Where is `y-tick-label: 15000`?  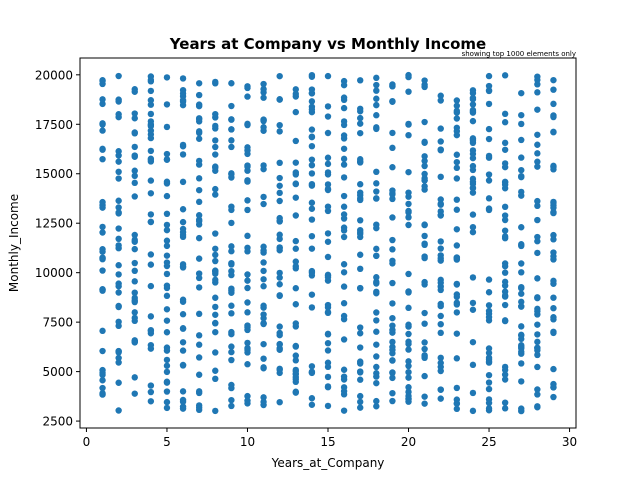
y-tick-label: 15000 is located at coordinates (54, 174).